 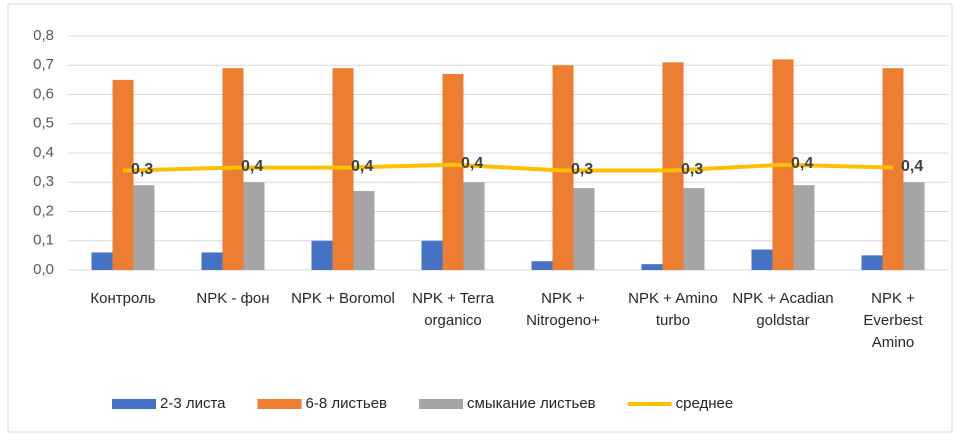 I want to click on x-tick-label: NPK + Everbest Amino, so click(x=893, y=320).